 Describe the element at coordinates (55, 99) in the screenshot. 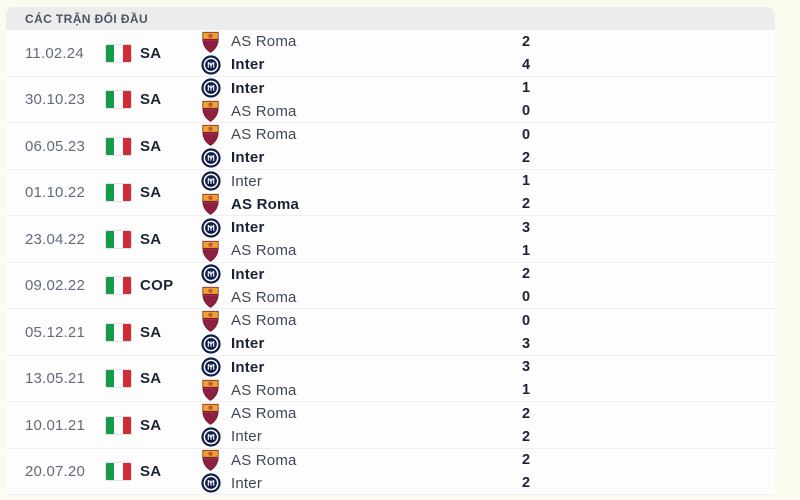

I see `match-date: 30.10.23` at that location.